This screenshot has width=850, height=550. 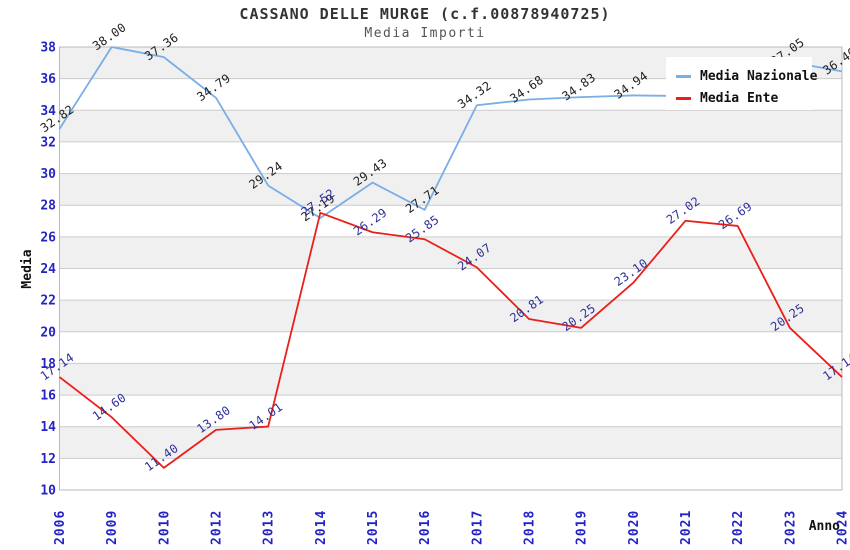 I want to click on chart-legend: Media Nazionale Media Ente, so click(x=741, y=83).